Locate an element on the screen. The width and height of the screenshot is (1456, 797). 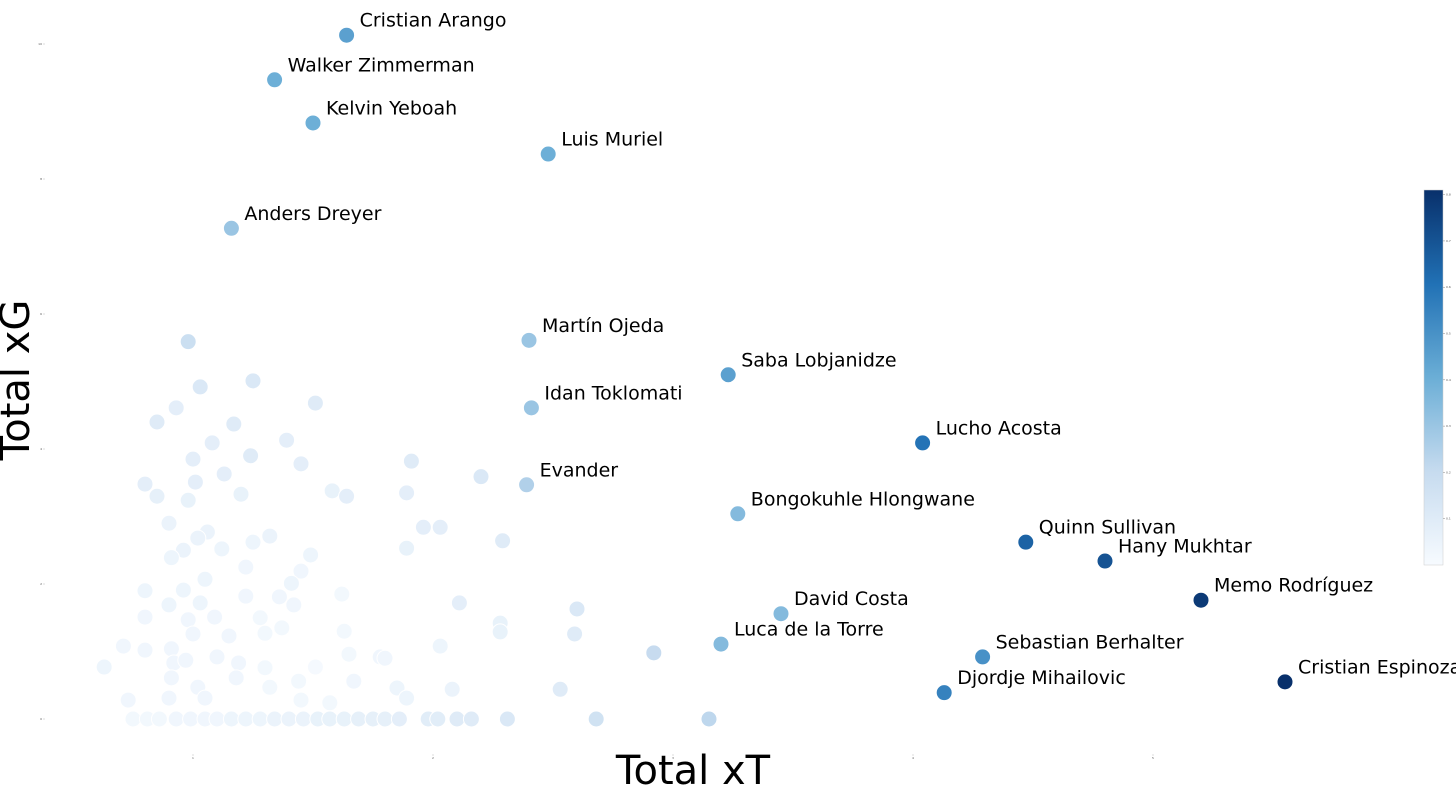
y-tick-label: 0 is located at coordinates (41, 719).